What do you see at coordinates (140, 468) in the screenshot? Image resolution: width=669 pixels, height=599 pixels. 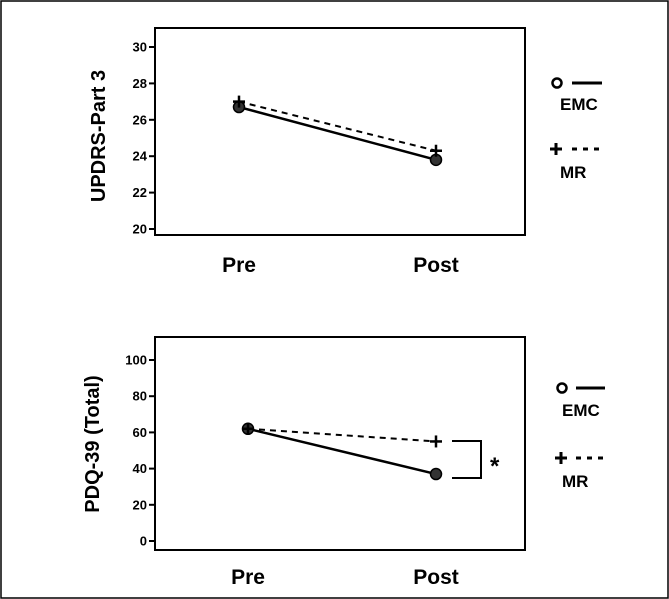 I see `y-tick-label: 40` at bounding box center [140, 468].